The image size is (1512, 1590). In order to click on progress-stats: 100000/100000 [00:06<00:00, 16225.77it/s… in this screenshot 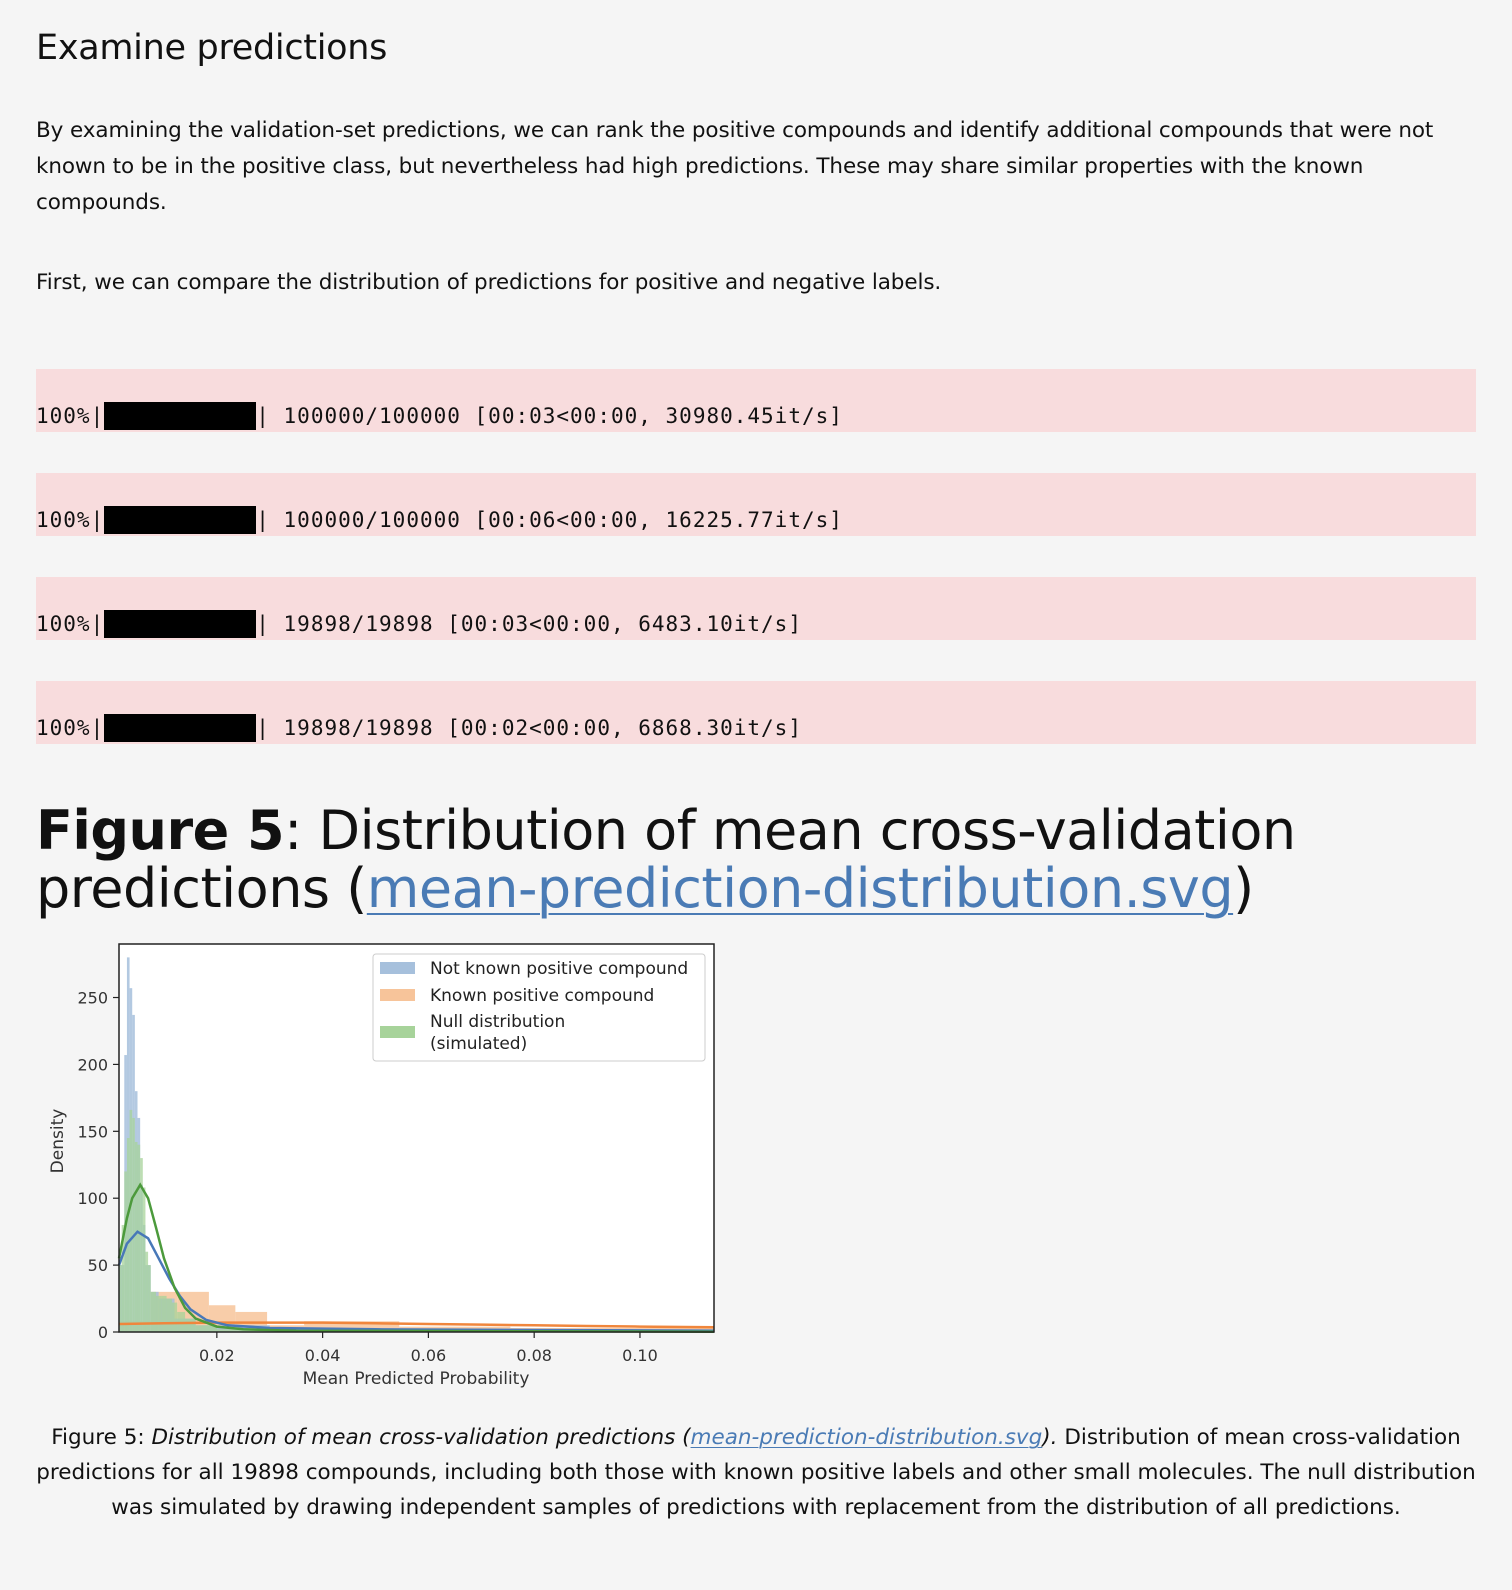, I will do `click(563, 520)`.